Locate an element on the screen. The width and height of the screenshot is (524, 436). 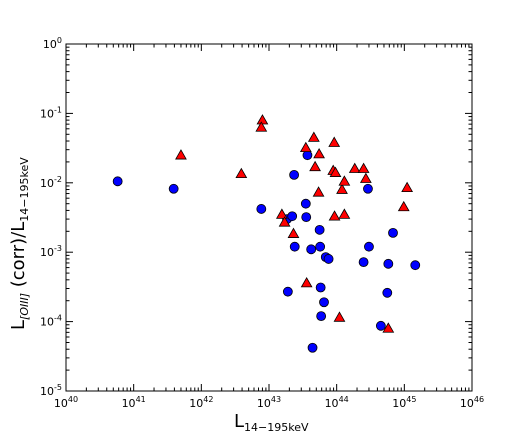
x-tick-label: 1045 is located at coordinates (404, 402).